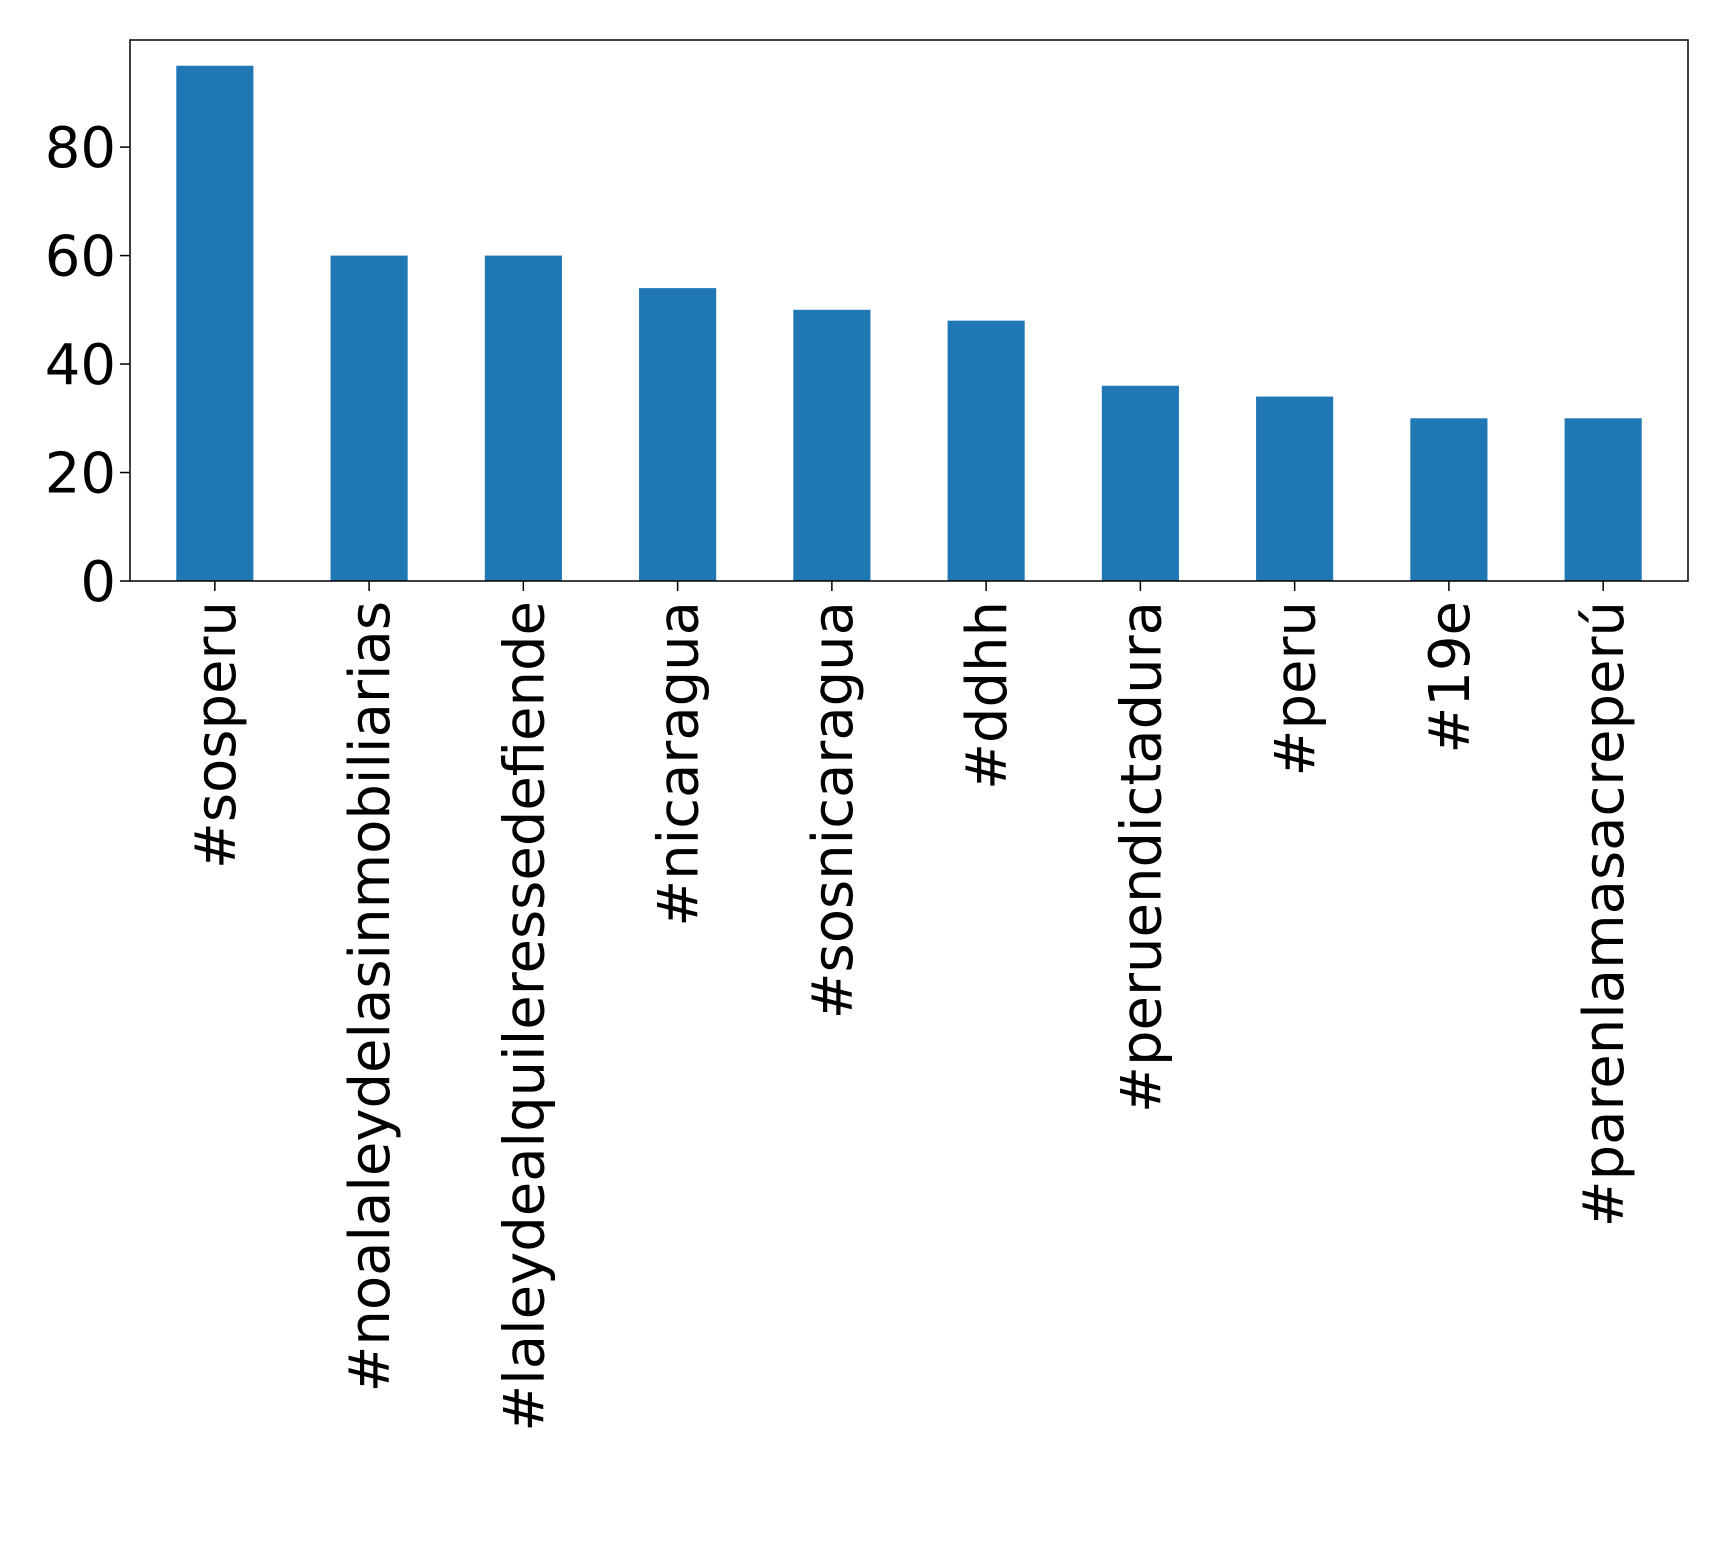  I want to click on x-tick-label-1: #noalaleydelasinmobiliarias, so click(370, 997).